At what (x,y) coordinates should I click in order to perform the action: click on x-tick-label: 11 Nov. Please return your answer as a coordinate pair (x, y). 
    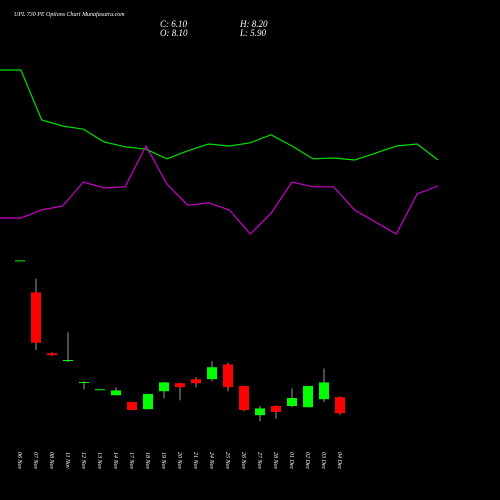
    Looking at the image, I should click on (67, 460).